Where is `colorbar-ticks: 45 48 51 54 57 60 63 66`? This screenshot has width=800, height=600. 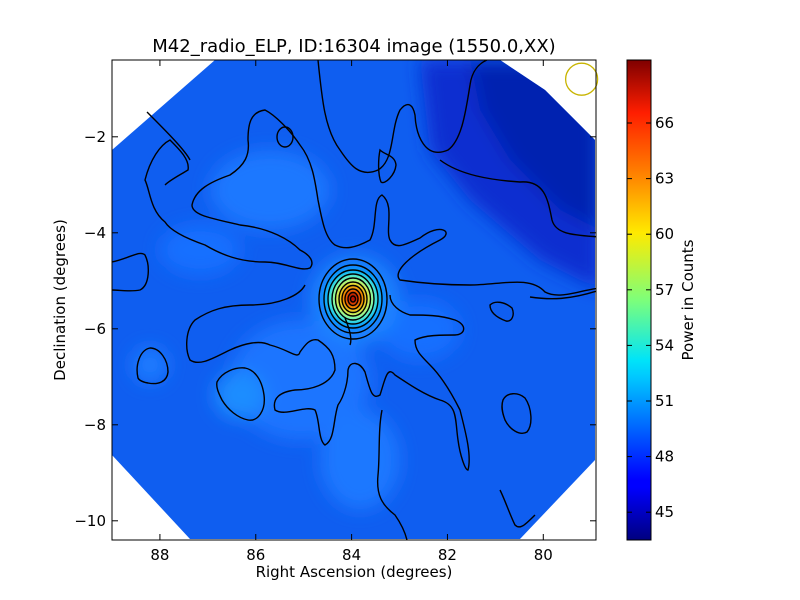
colorbar-ticks: 45 48 51 54 57 60 63 66 is located at coordinates (650, 317).